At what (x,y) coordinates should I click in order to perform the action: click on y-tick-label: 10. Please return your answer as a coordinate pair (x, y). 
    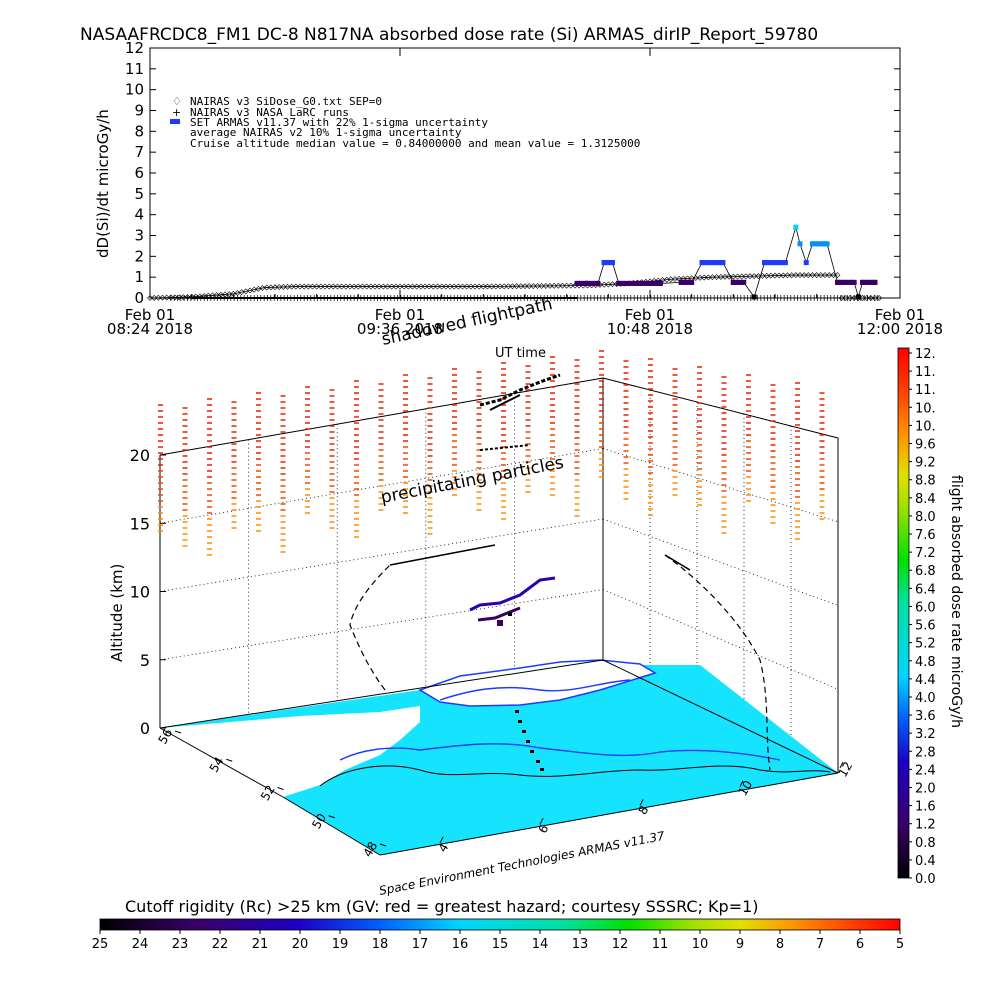
    Looking at the image, I should click on (134, 90).